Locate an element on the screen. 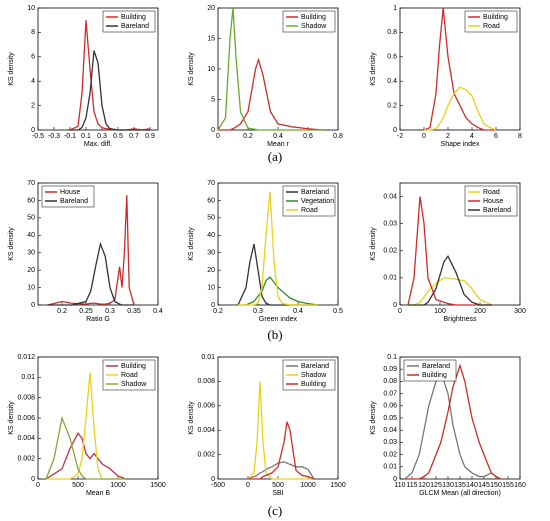 The image size is (550, 521). y-tick-label: 0.1 is located at coordinates (392, 357).